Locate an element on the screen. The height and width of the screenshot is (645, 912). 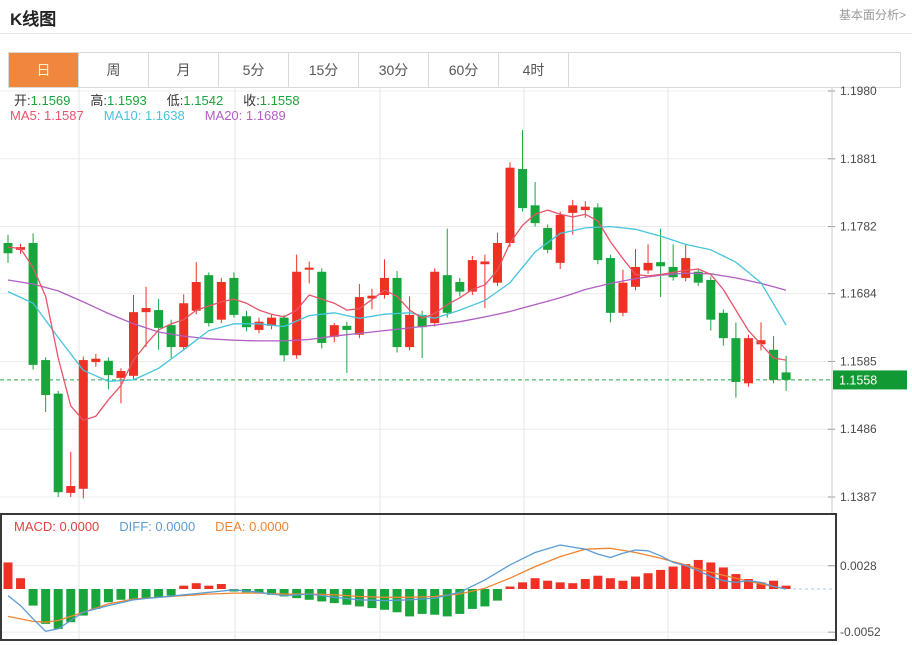
macd-legend: MACD: 0.0000 DIFF: 0.0000 DEA: 0.0000 is located at coordinates (161, 526).